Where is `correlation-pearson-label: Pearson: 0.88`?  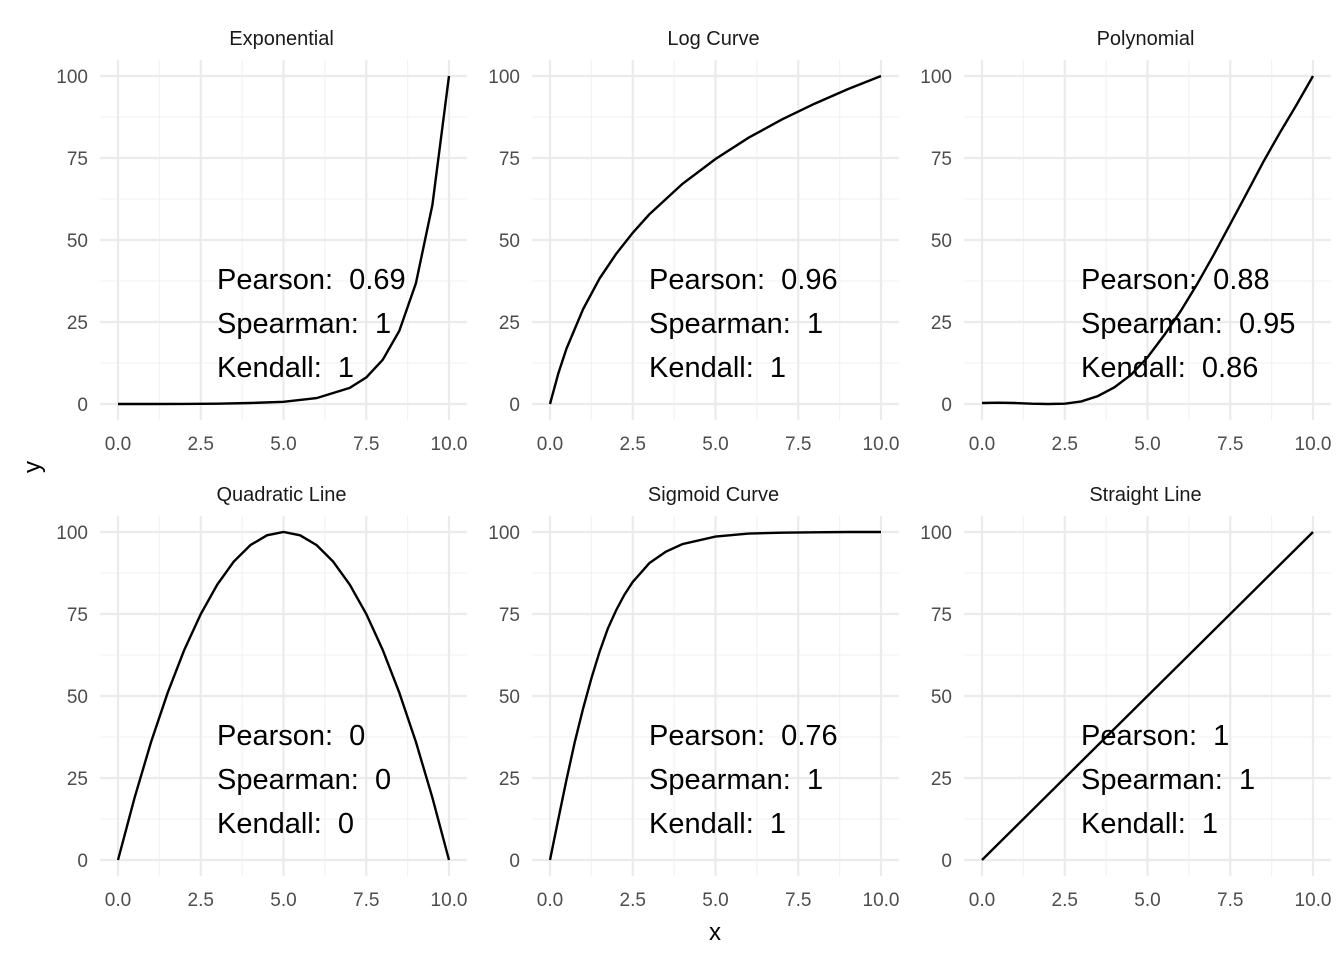 correlation-pearson-label: Pearson: 0.88 is located at coordinates (1175, 280).